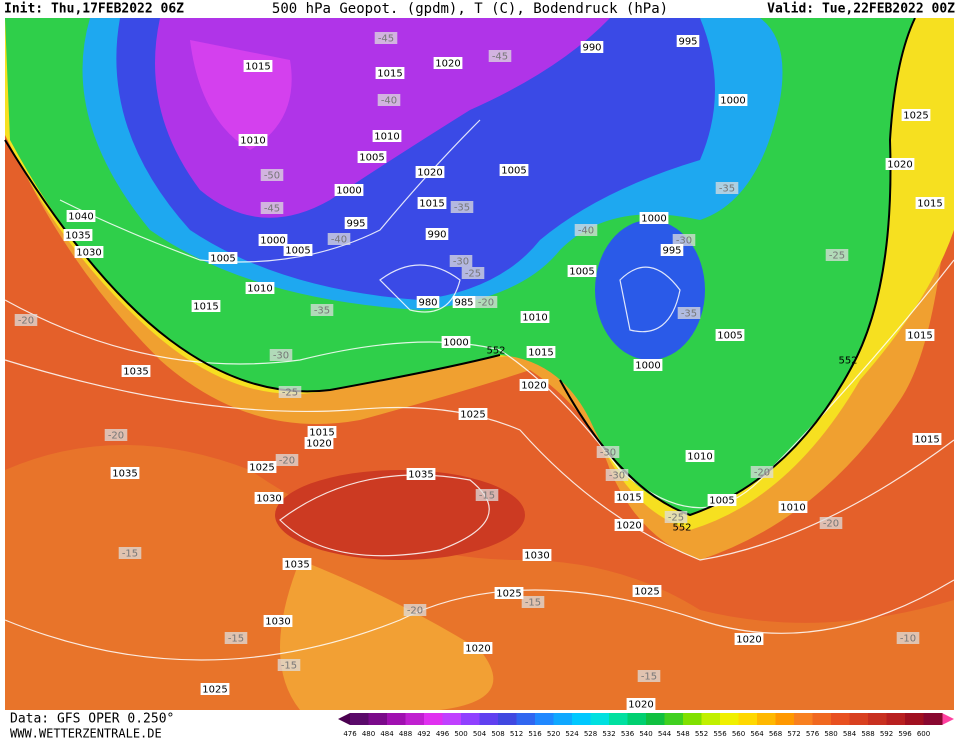  I want to click on colorbar-label: 564, so click(757, 734).